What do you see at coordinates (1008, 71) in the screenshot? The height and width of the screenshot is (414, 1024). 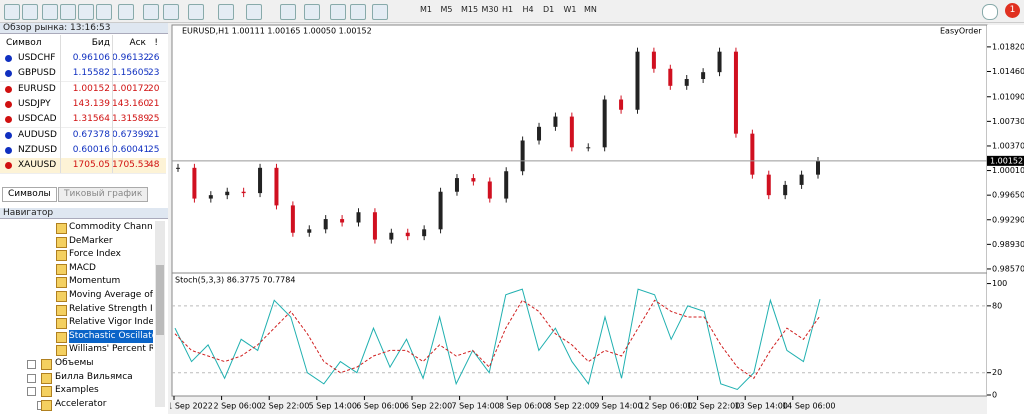 I see `y-tick-label: 1.01460` at bounding box center [1008, 71].